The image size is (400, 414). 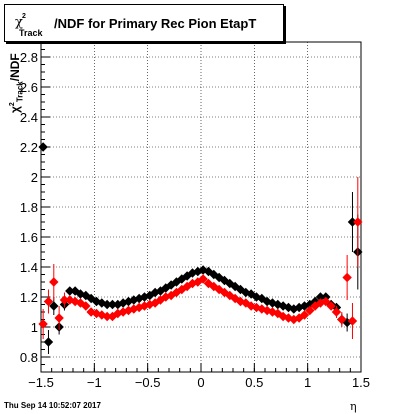 I want to click on y-axis-subscript: Track, so click(x=20, y=92).